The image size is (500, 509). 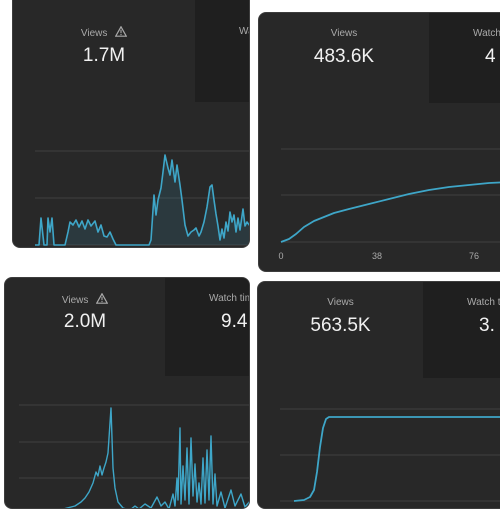 I want to click on watch-time-label: Watch, so click(x=486, y=33).